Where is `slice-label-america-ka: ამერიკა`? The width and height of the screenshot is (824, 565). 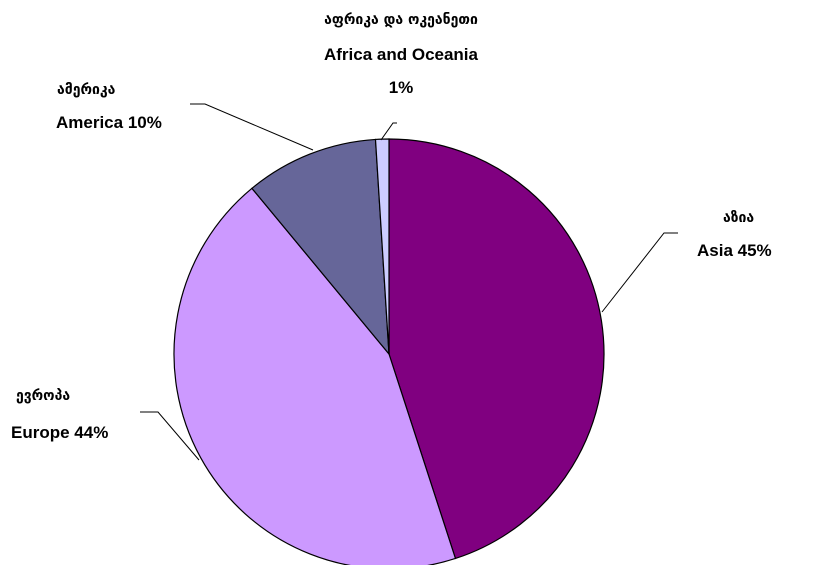 slice-label-america-ka: ამერიკა is located at coordinates (86, 90).